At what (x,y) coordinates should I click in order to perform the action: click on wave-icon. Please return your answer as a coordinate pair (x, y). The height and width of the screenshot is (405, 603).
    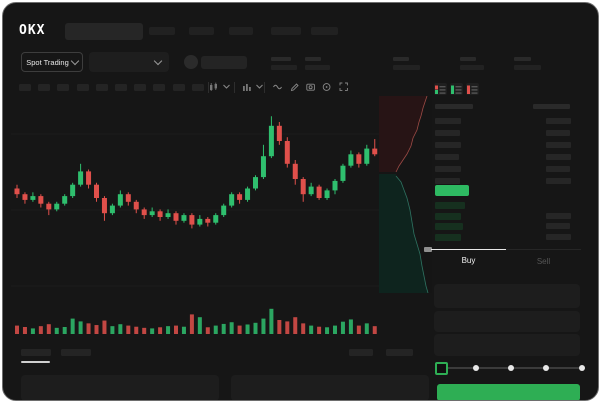
    Looking at the image, I should click on (278, 87).